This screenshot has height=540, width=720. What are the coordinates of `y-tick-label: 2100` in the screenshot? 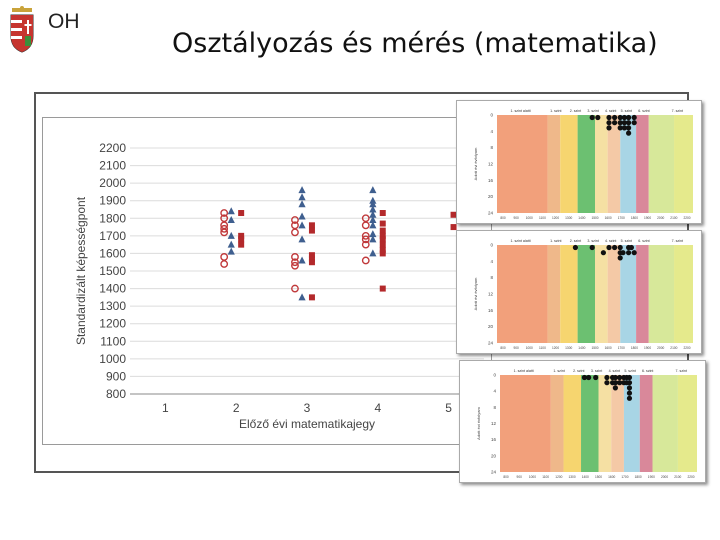 It's located at (112, 166).